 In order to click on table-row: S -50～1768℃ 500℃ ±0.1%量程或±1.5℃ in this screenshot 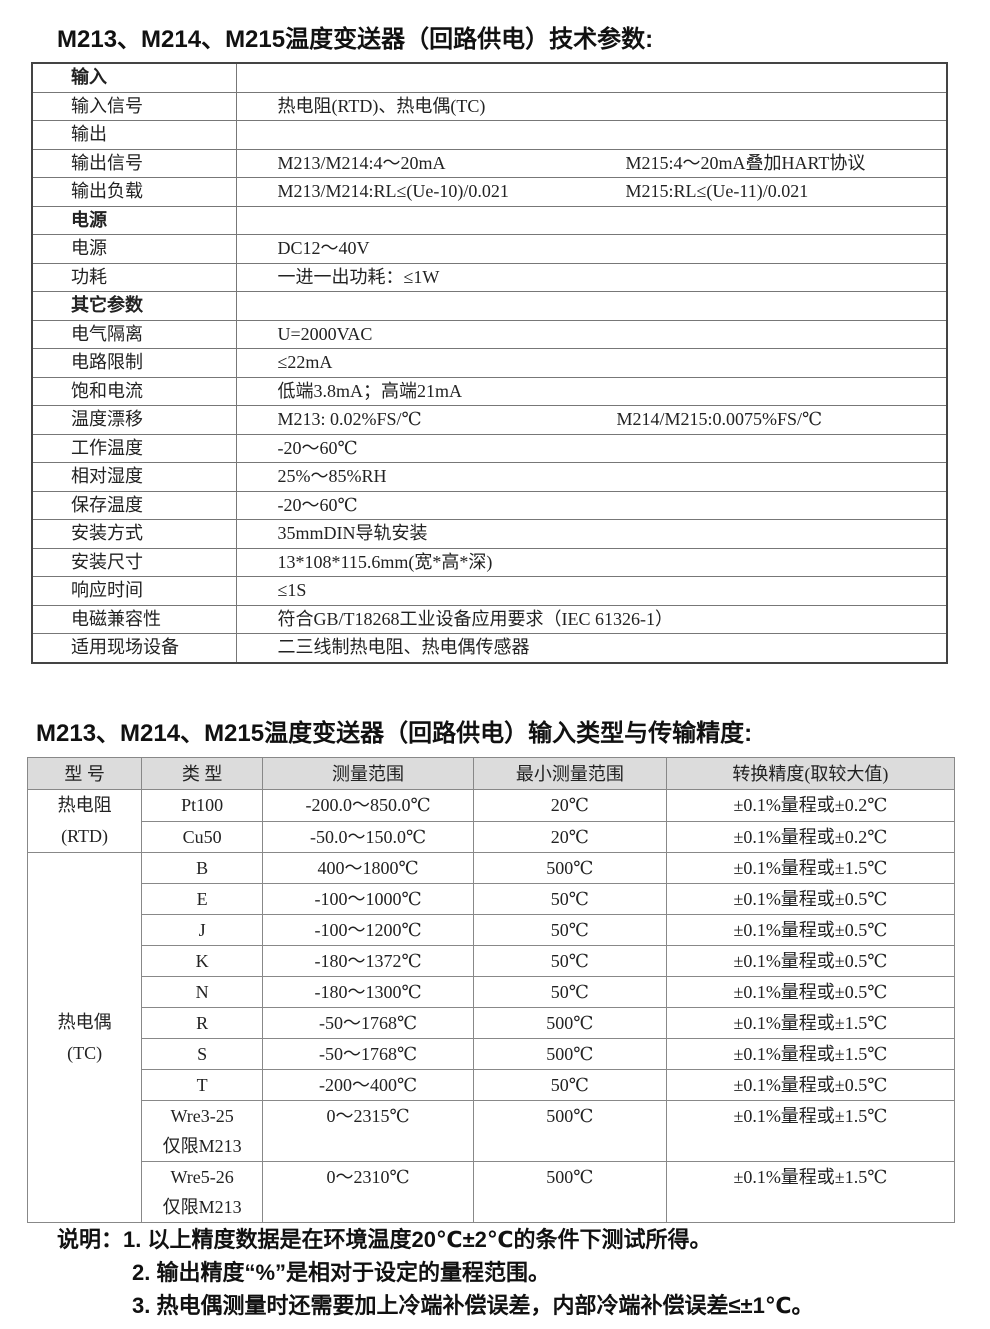, I will do `click(492, 1054)`.